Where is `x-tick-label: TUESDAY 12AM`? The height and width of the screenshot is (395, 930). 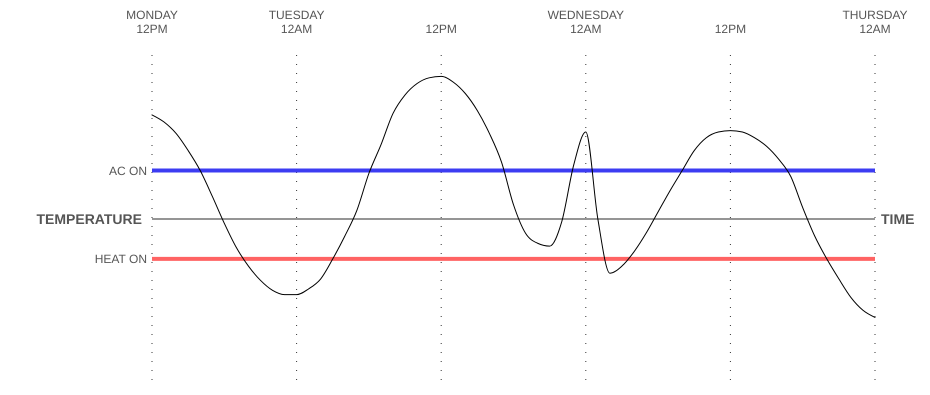
x-tick-label: TUESDAY 12AM is located at coordinates (296, 22).